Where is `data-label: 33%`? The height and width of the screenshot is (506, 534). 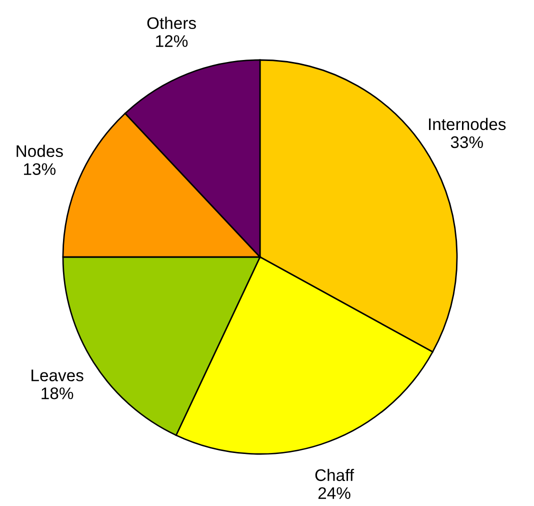 data-label: 33% is located at coordinates (466, 142).